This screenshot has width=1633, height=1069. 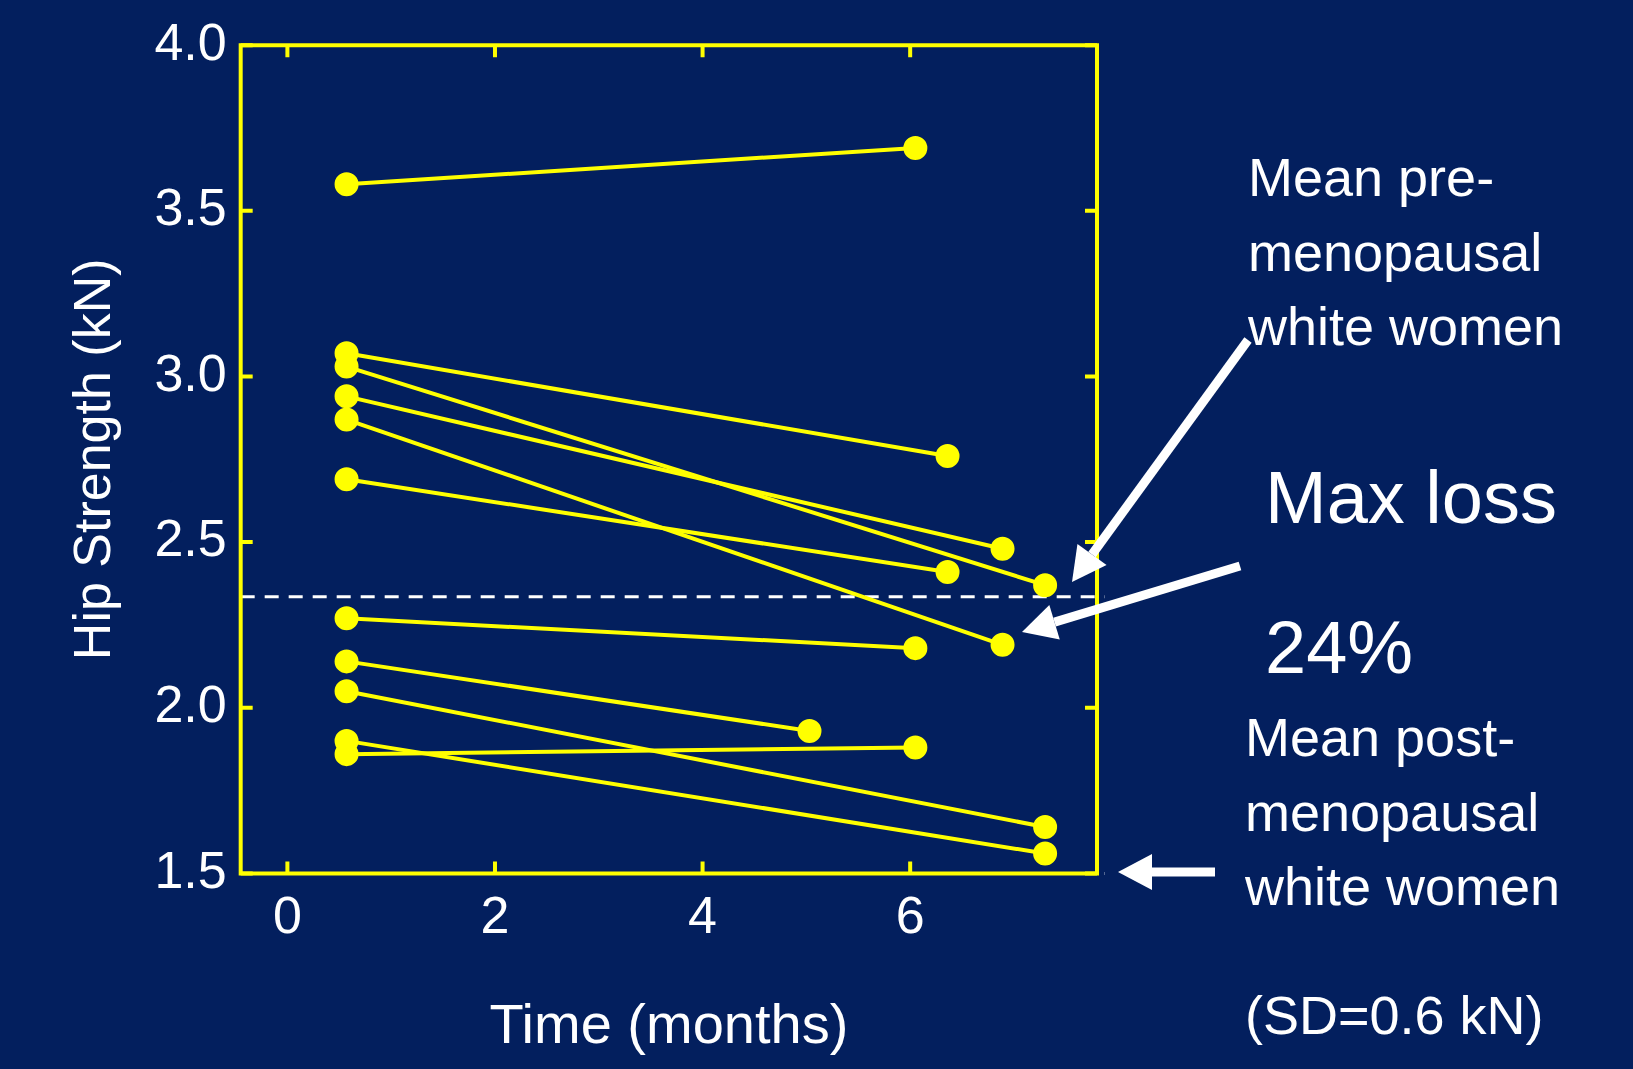 I want to click on text: Mean post-menopausal white women, so click(x=1403, y=812).